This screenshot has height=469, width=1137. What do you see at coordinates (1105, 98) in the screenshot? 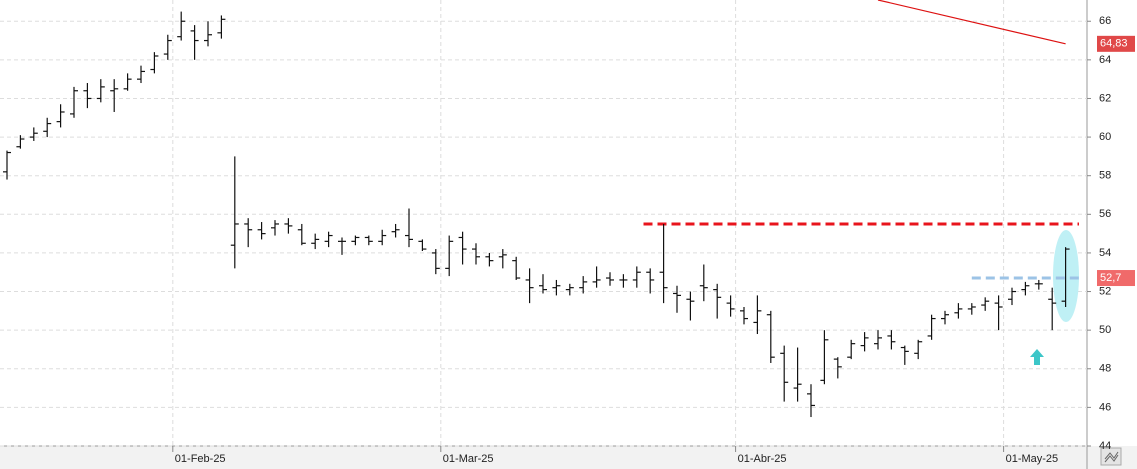
I see `y-tick-label: 62` at bounding box center [1105, 98].